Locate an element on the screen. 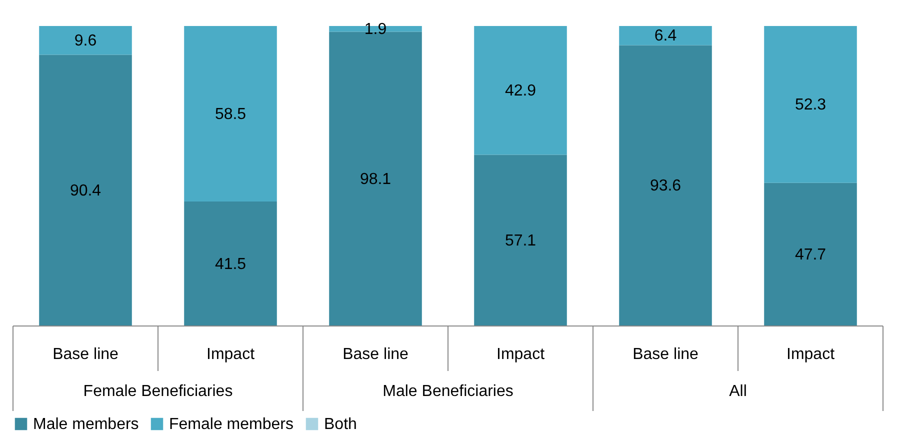 The width and height of the screenshot is (901, 447). legend-label: Male members is located at coordinates (86, 424).